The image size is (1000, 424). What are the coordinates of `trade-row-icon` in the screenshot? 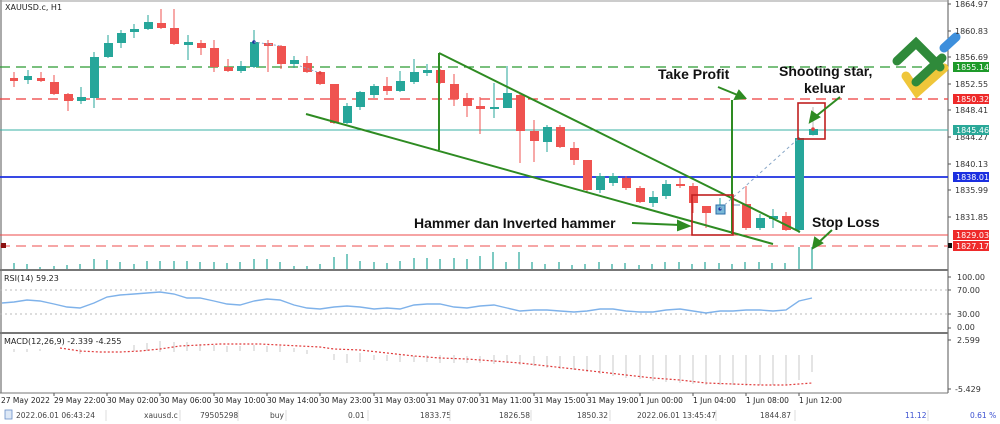 It's located at (8, 414).